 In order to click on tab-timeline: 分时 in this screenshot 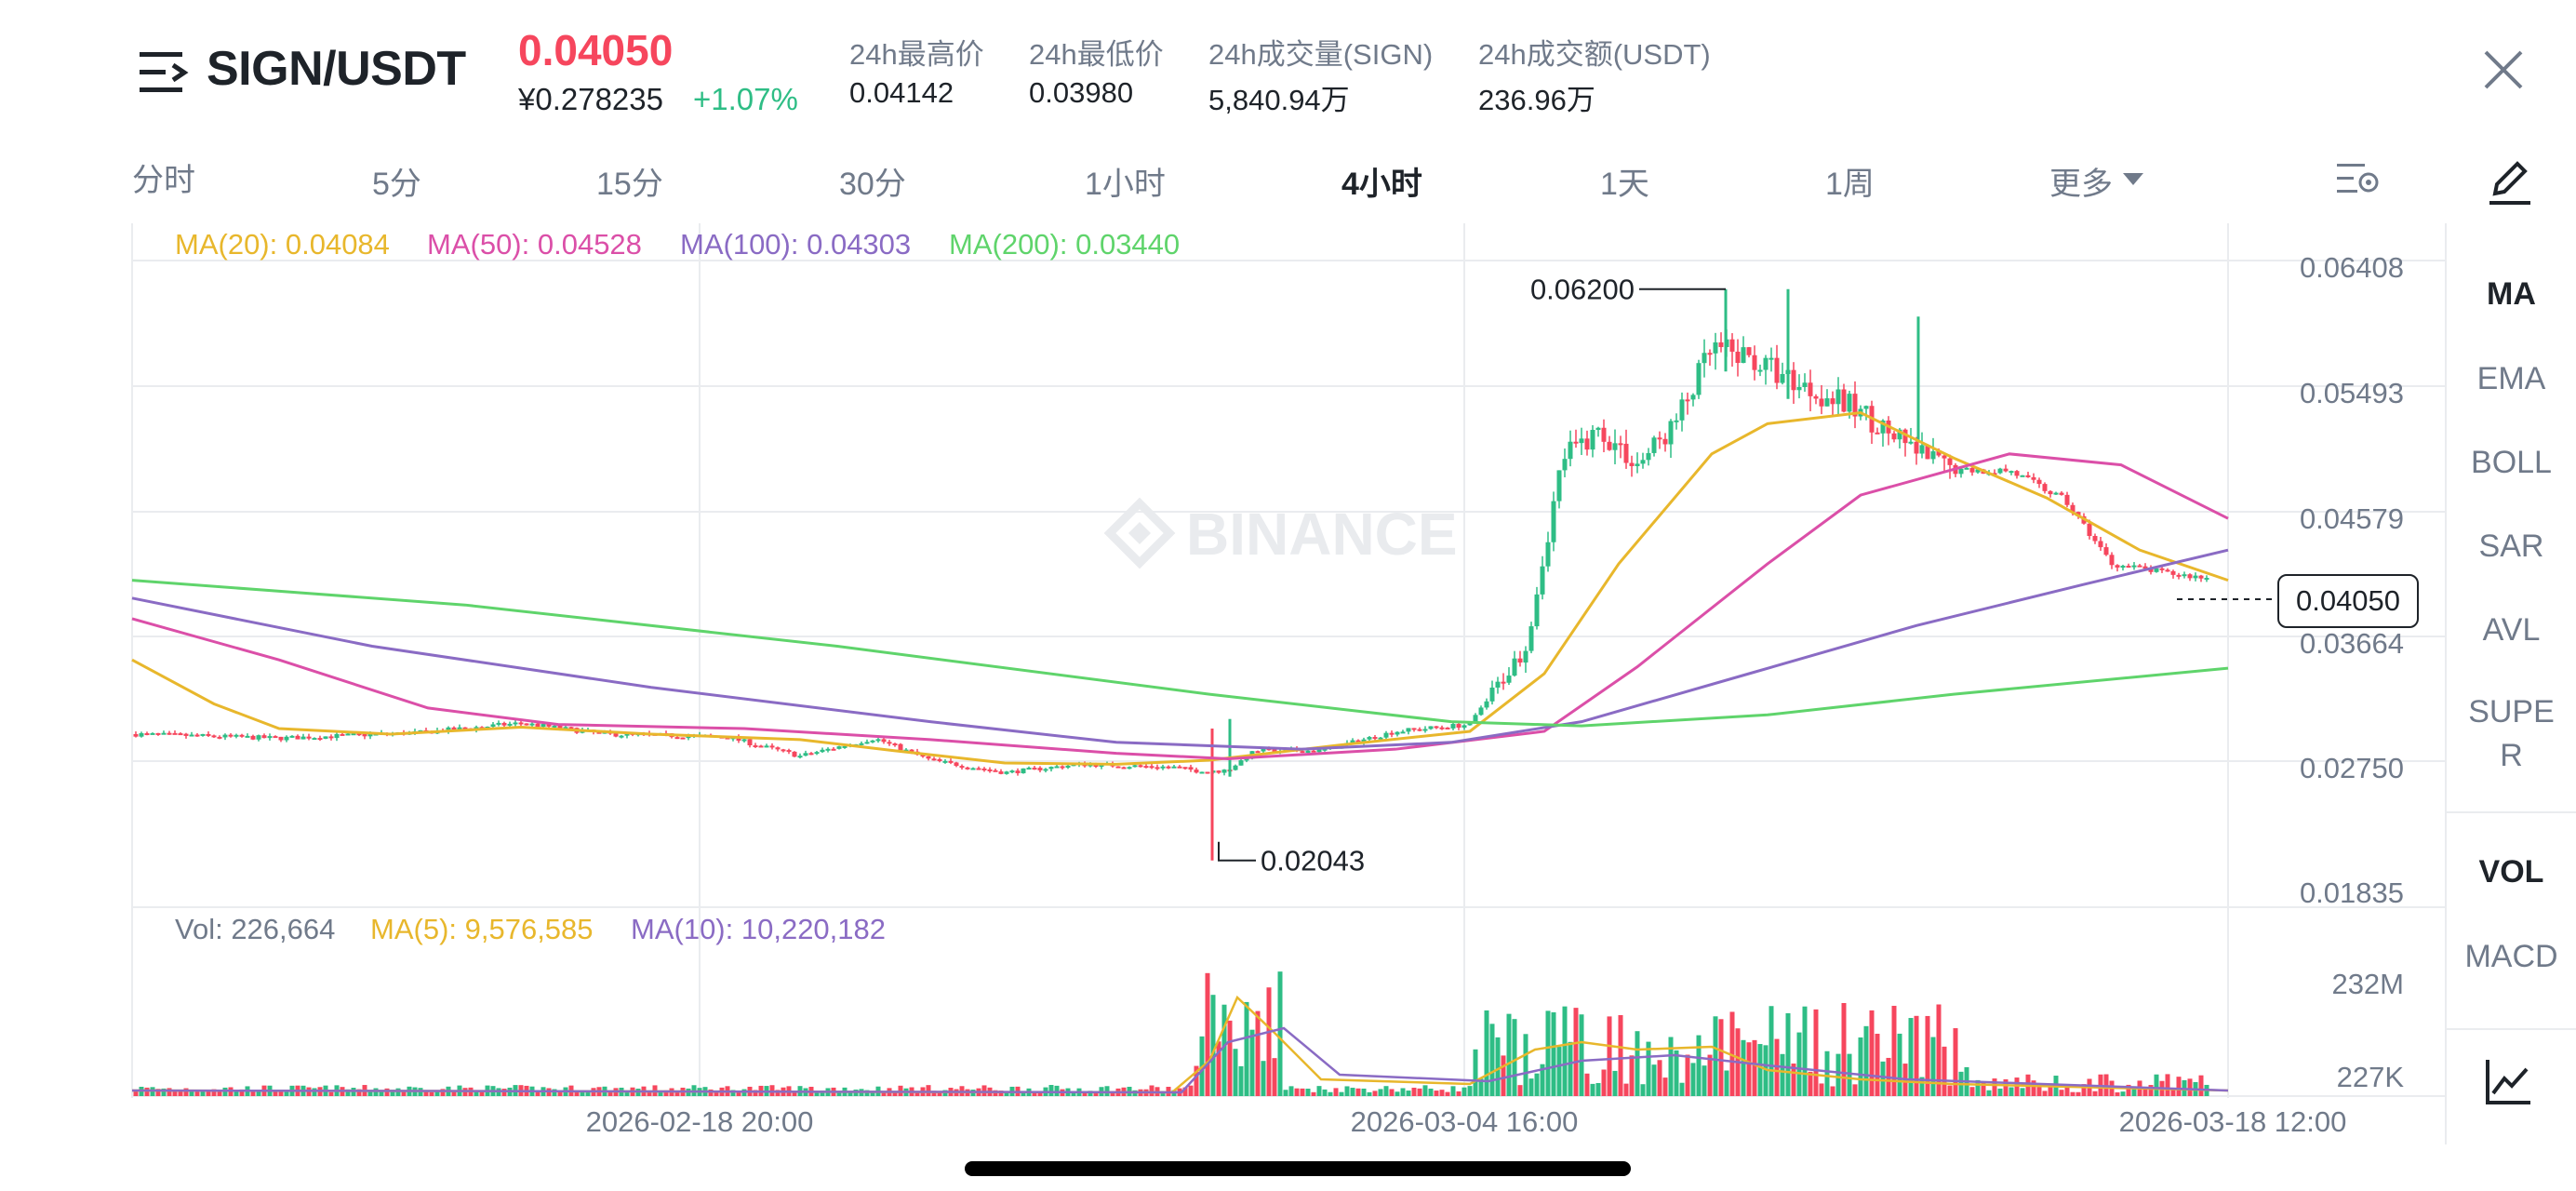, I will do `click(163, 180)`.